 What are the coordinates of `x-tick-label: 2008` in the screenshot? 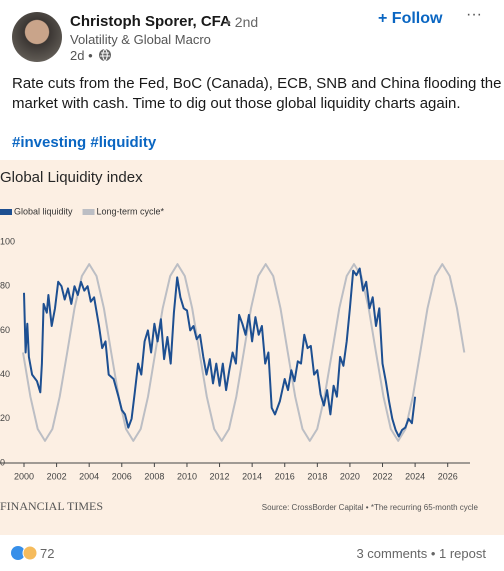 It's located at (154, 476).